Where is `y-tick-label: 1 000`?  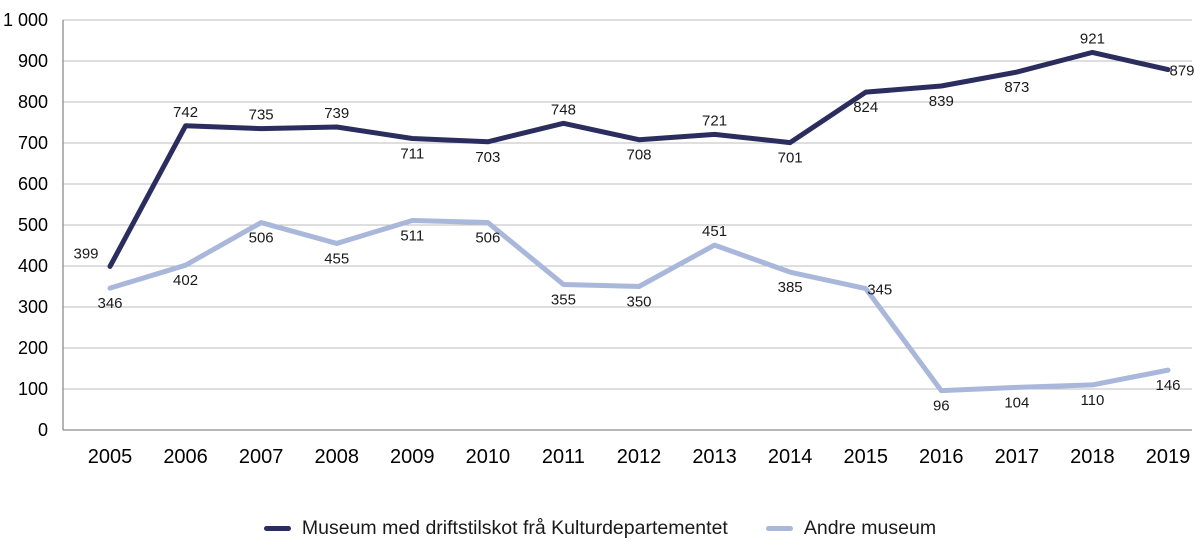
y-tick-label: 1 000 is located at coordinates (25, 20).